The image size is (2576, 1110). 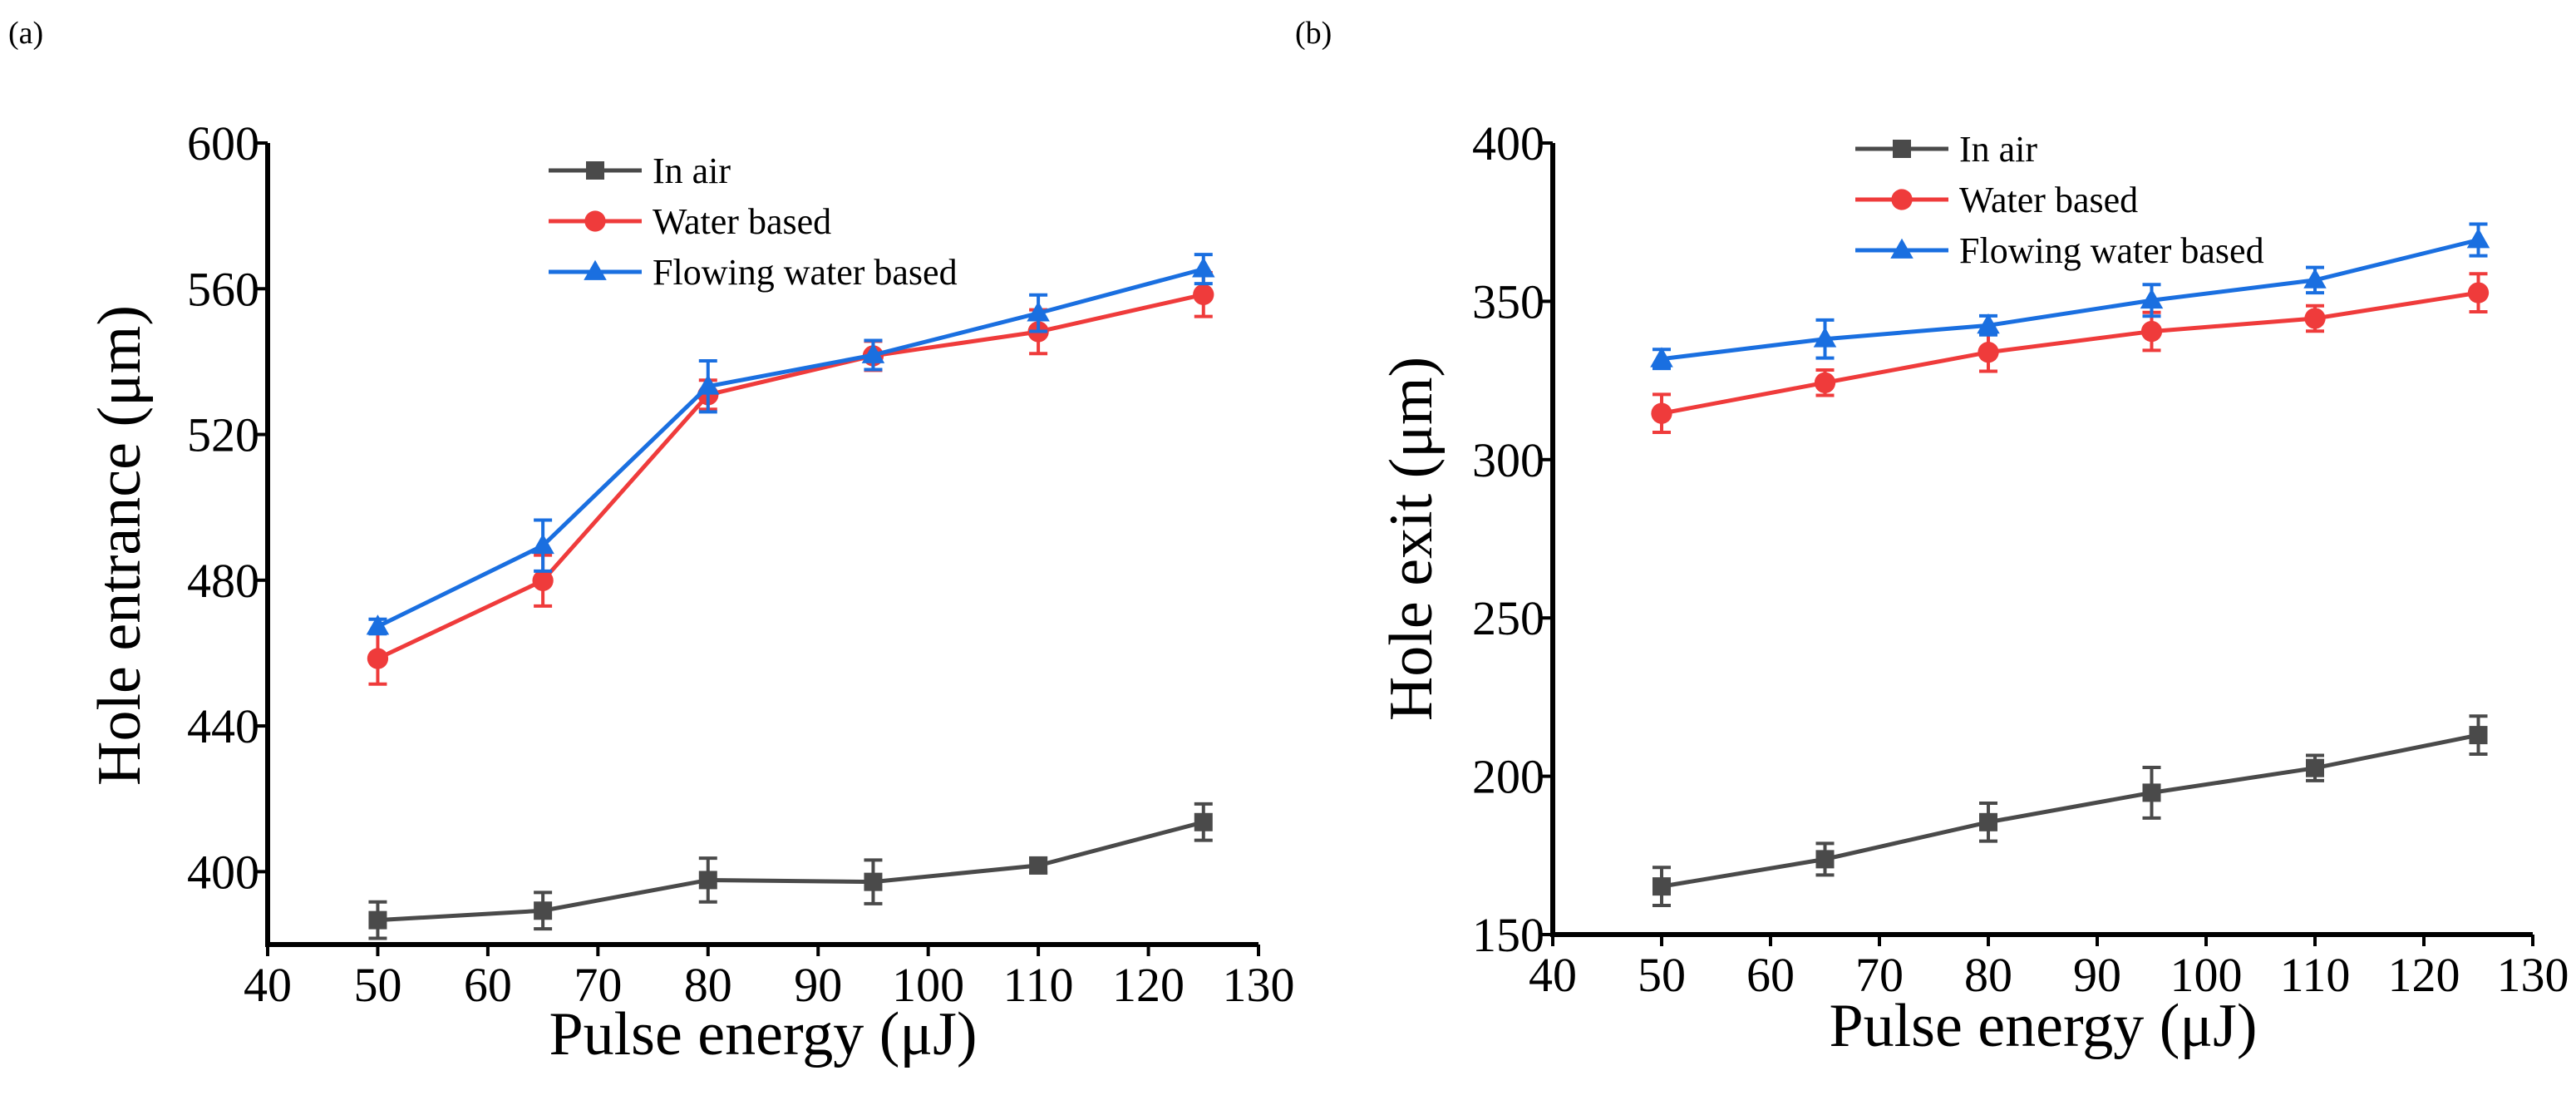 What do you see at coordinates (1313, 33) in the screenshot?
I see `panel-label: (b)` at bounding box center [1313, 33].